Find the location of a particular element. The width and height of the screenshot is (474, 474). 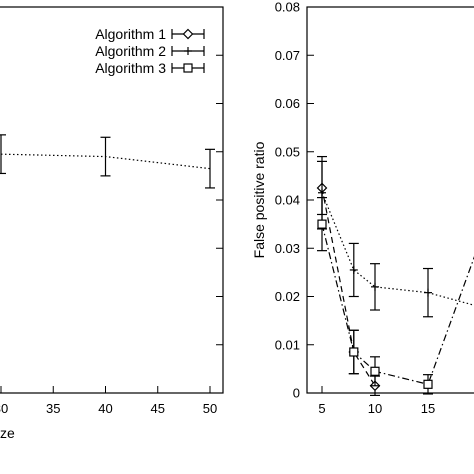

right-y-tick-label: 0.05 is located at coordinates (287, 151).